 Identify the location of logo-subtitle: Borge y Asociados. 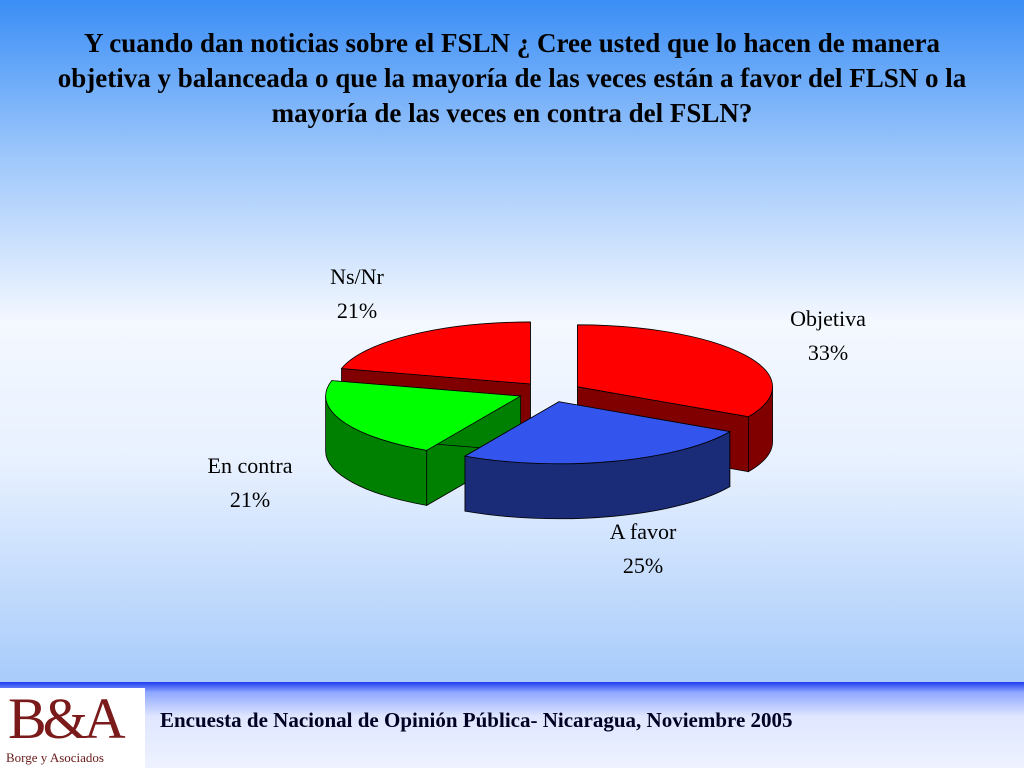
(55, 757).